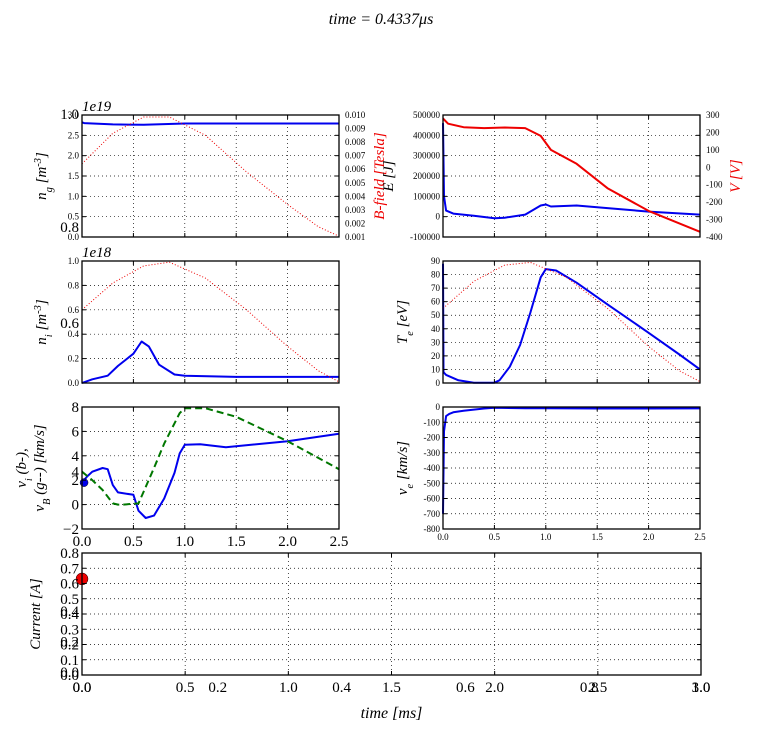  What do you see at coordinates (432, 453) in the screenshot?
I see `y-tick-label: -300` at bounding box center [432, 453].